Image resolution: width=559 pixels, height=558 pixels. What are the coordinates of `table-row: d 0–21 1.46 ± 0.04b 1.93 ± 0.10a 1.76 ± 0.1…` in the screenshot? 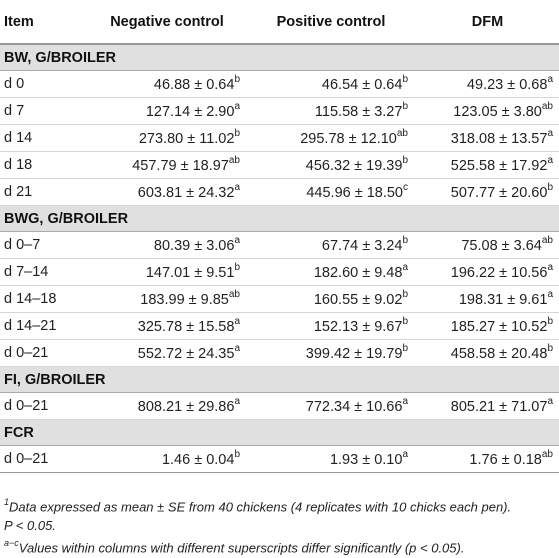 It's located at (279, 459).